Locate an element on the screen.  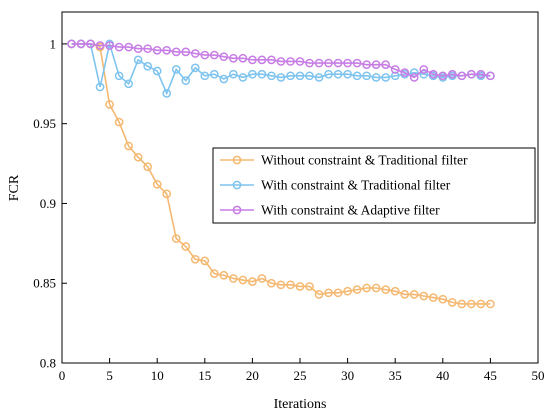
x-axis-ticks: 0 5 10 15 20 25 30 35 40 45 50 is located at coordinates (302, 370).